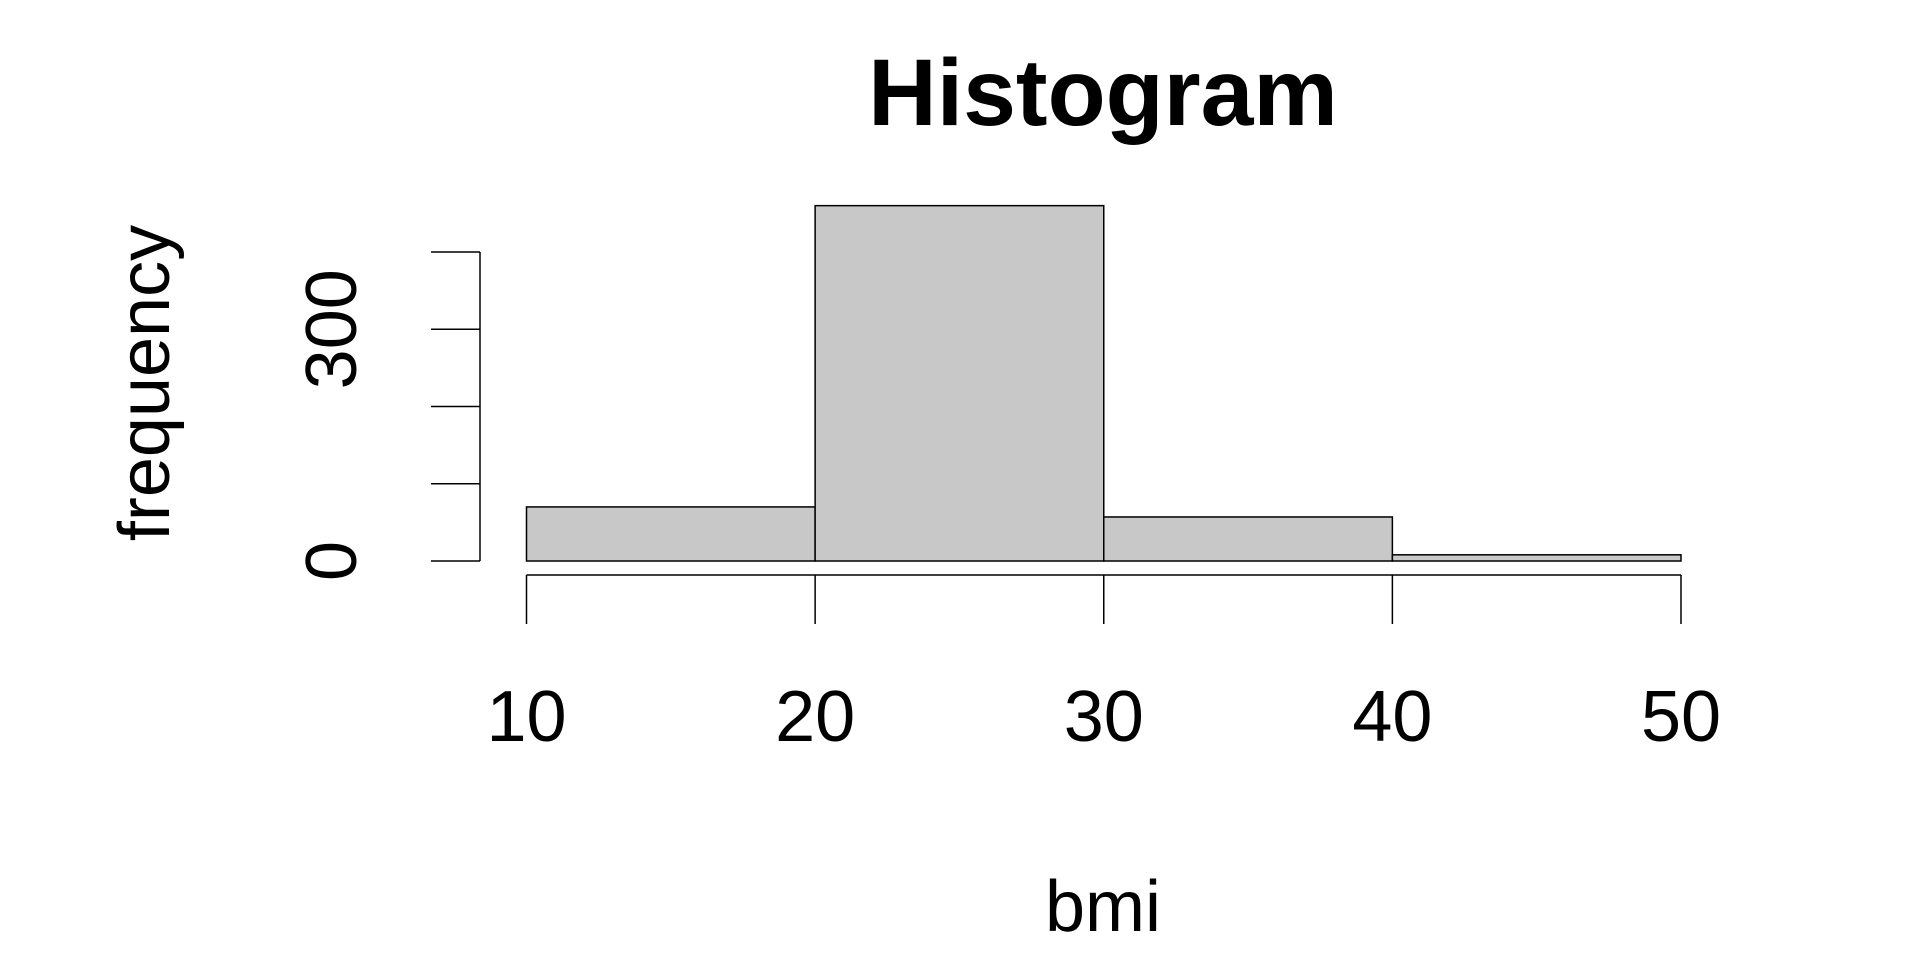  What do you see at coordinates (1103, 907) in the screenshot?
I see `x-axis-label: bmi` at bounding box center [1103, 907].